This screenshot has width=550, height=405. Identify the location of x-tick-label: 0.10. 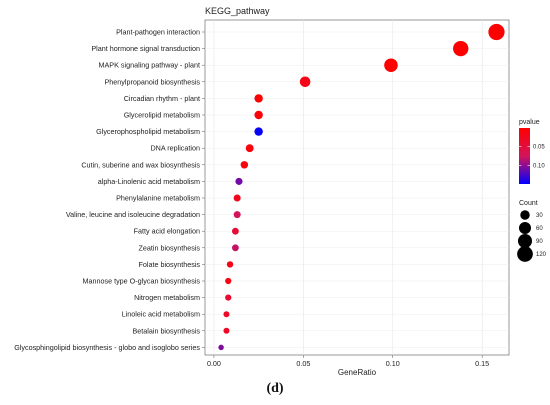
(393, 363).